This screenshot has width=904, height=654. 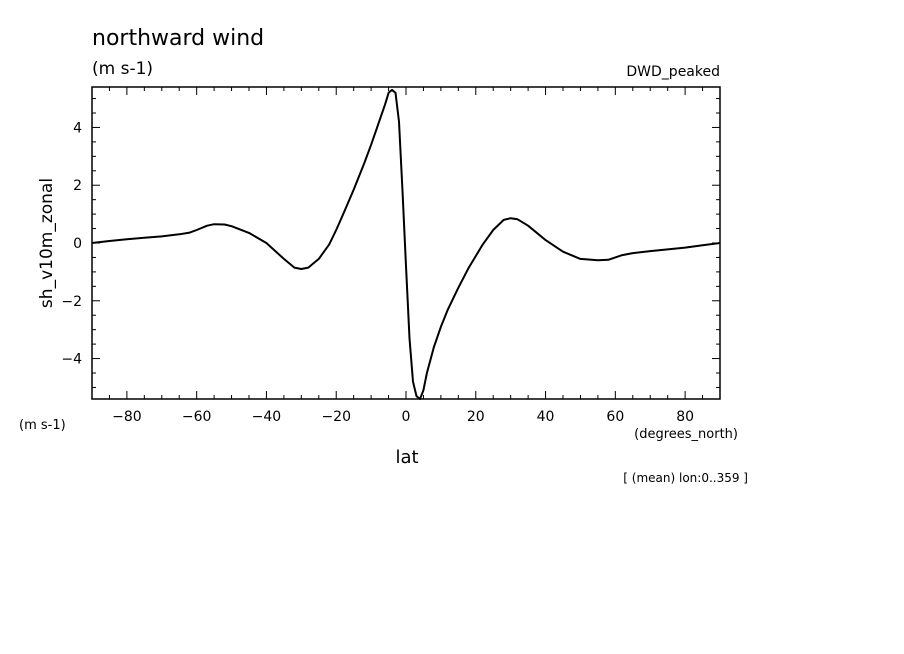 I want to click on y-tick-label: 0, so click(x=77, y=244).